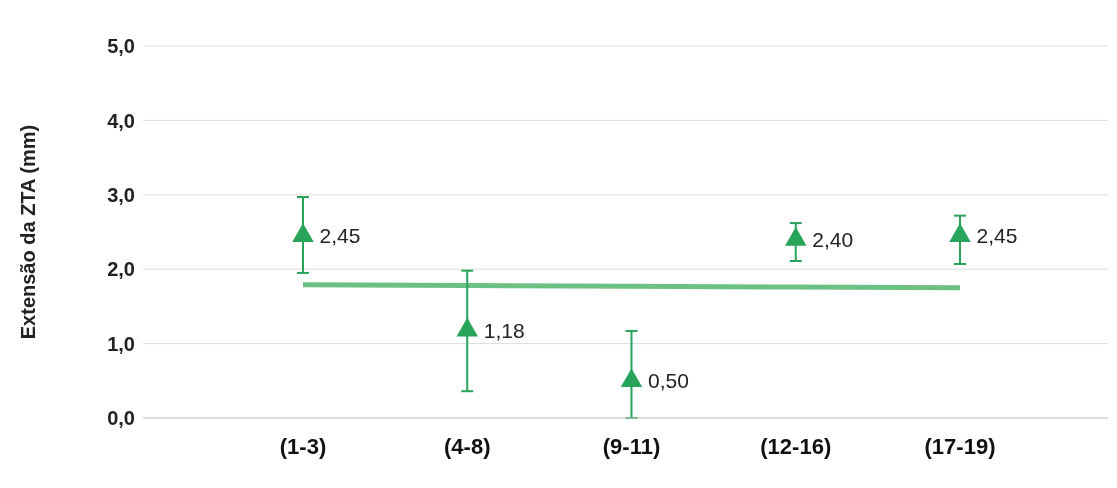  I want to click on y-tick-label: 0,0, so click(121, 418).